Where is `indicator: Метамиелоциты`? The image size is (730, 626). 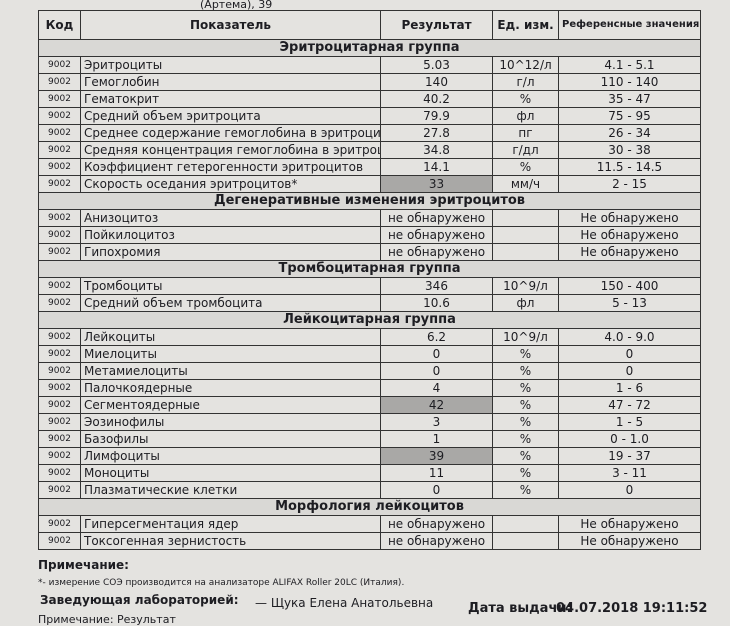 indicator: Метамиелоциты is located at coordinates (230, 371).